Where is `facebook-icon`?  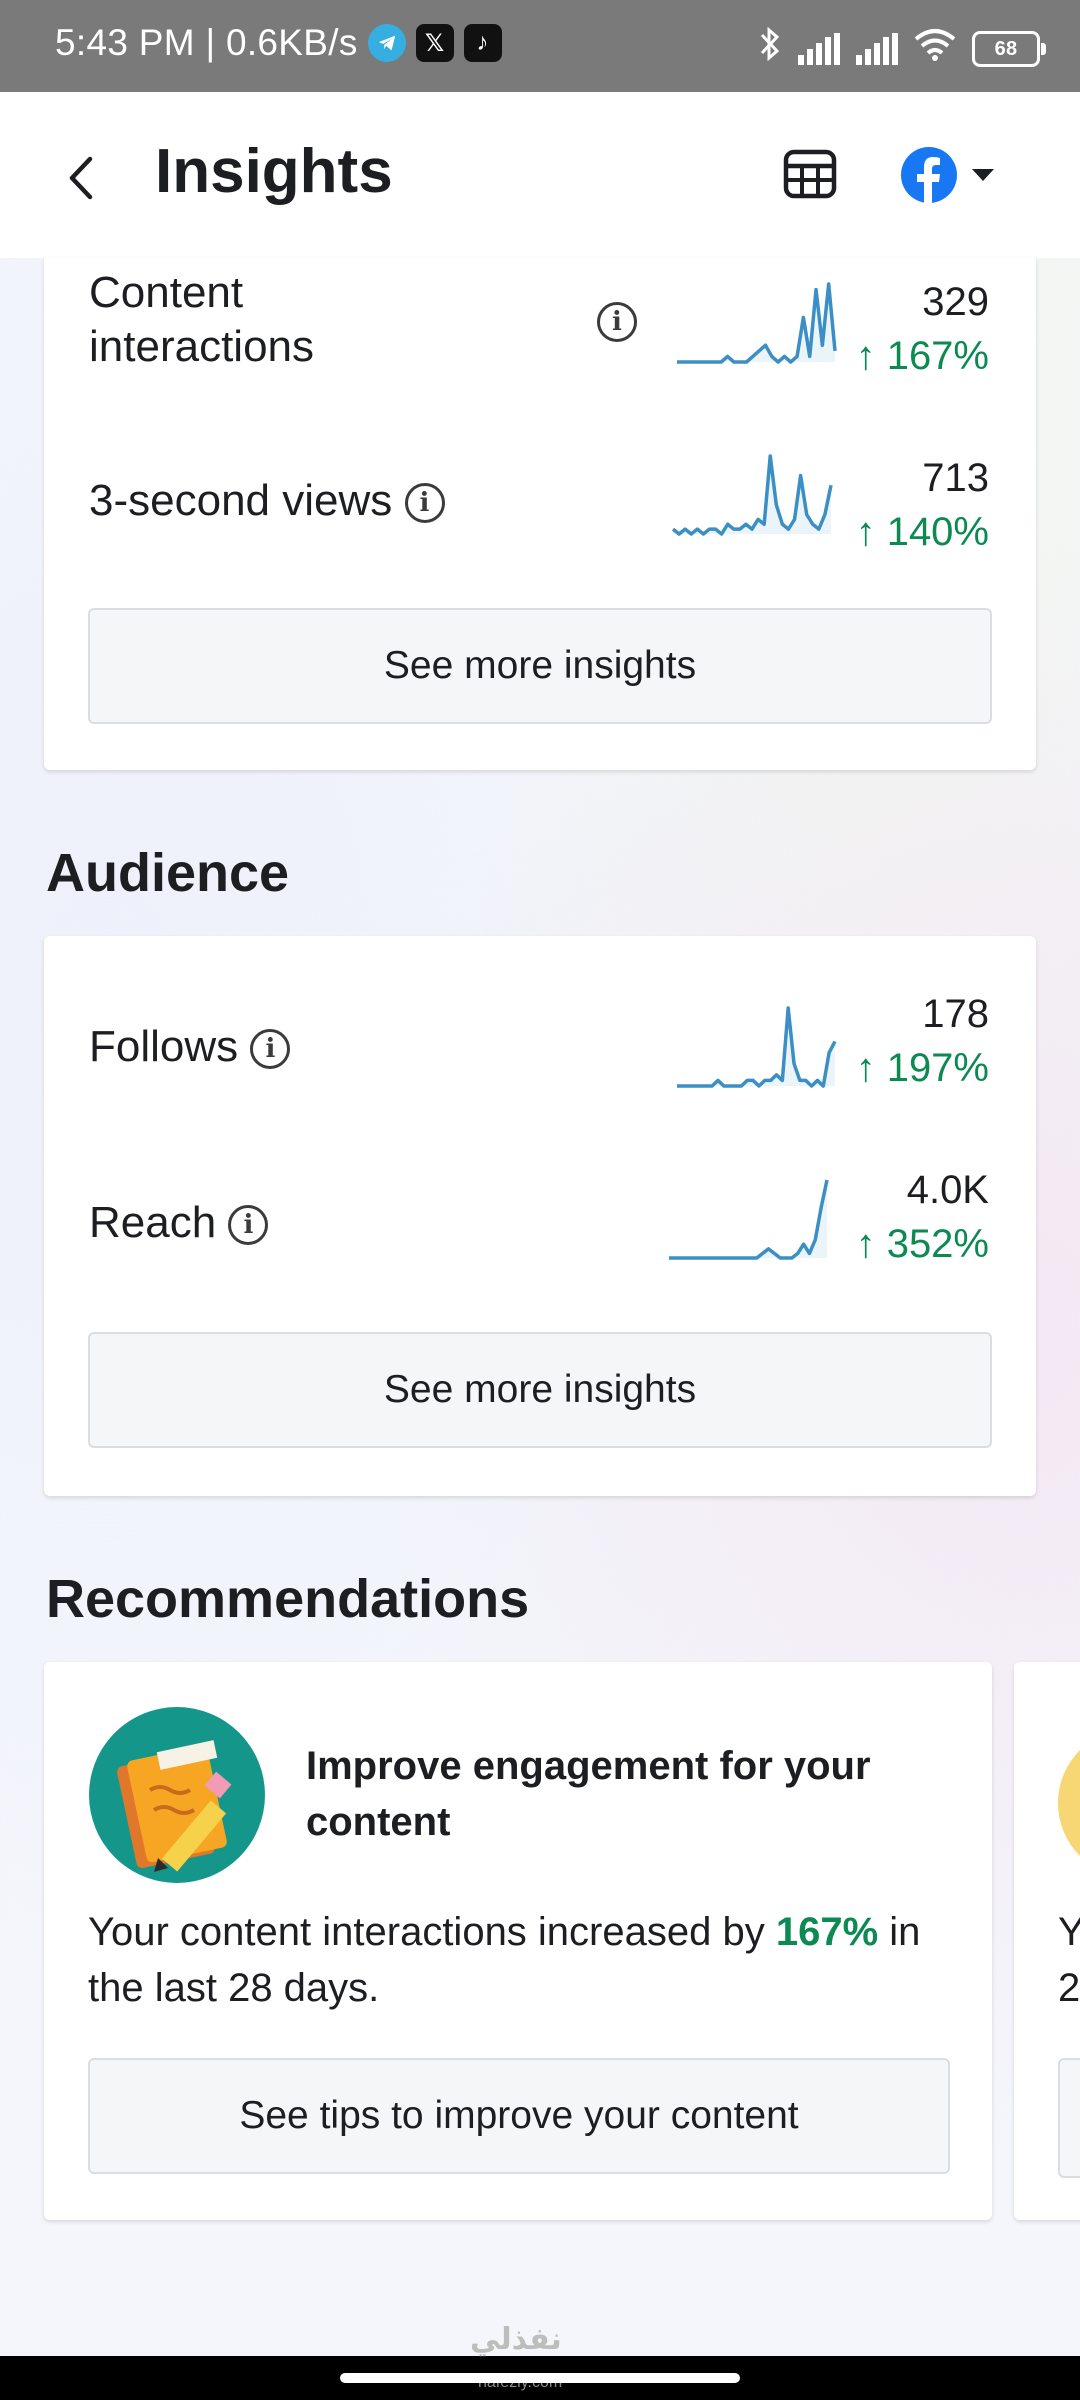
facebook-icon is located at coordinates (929, 175).